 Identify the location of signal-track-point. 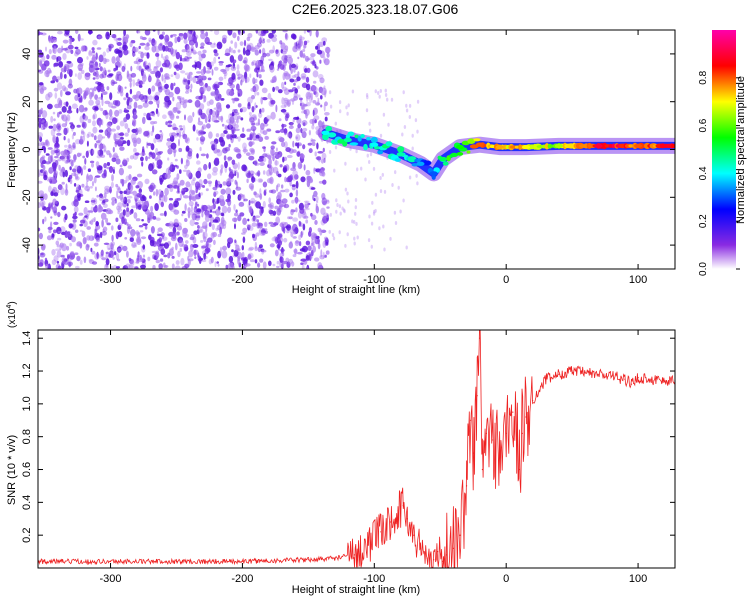
(598, 146).